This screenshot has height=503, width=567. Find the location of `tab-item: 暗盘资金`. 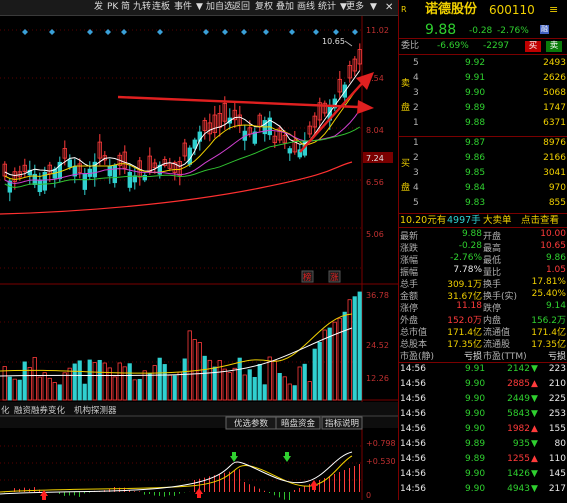

tab-item: 暗盘资金 is located at coordinates (298, 423).